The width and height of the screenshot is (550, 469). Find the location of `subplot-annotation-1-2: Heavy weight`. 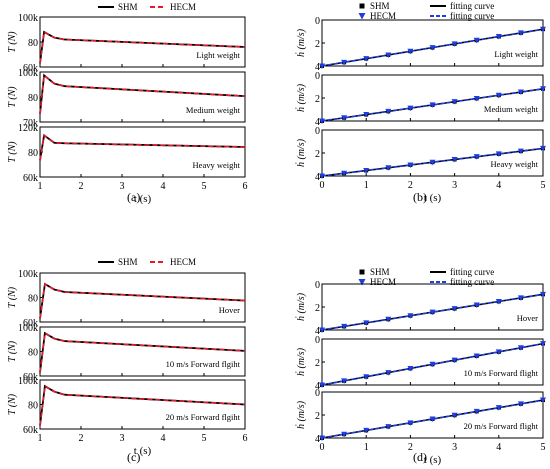

subplot-annotation-1-2: Heavy weight is located at coordinates (515, 164).